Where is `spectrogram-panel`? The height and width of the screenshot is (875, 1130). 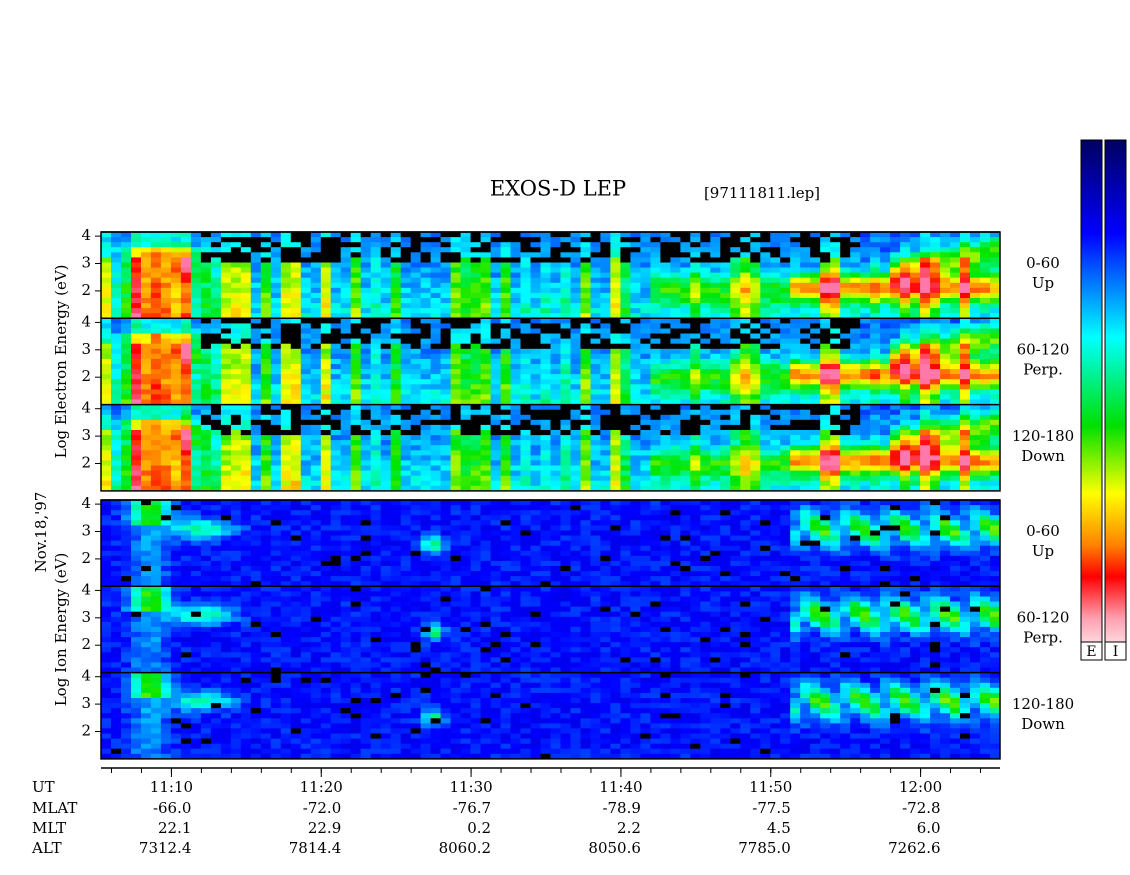
spectrogram-panel is located at coordinates (551, 362).